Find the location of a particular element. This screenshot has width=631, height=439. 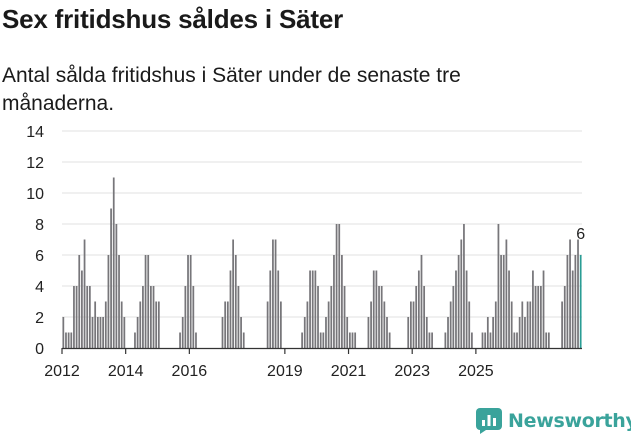

x-tick-label: 2016 is located at coordinates (190, 371).